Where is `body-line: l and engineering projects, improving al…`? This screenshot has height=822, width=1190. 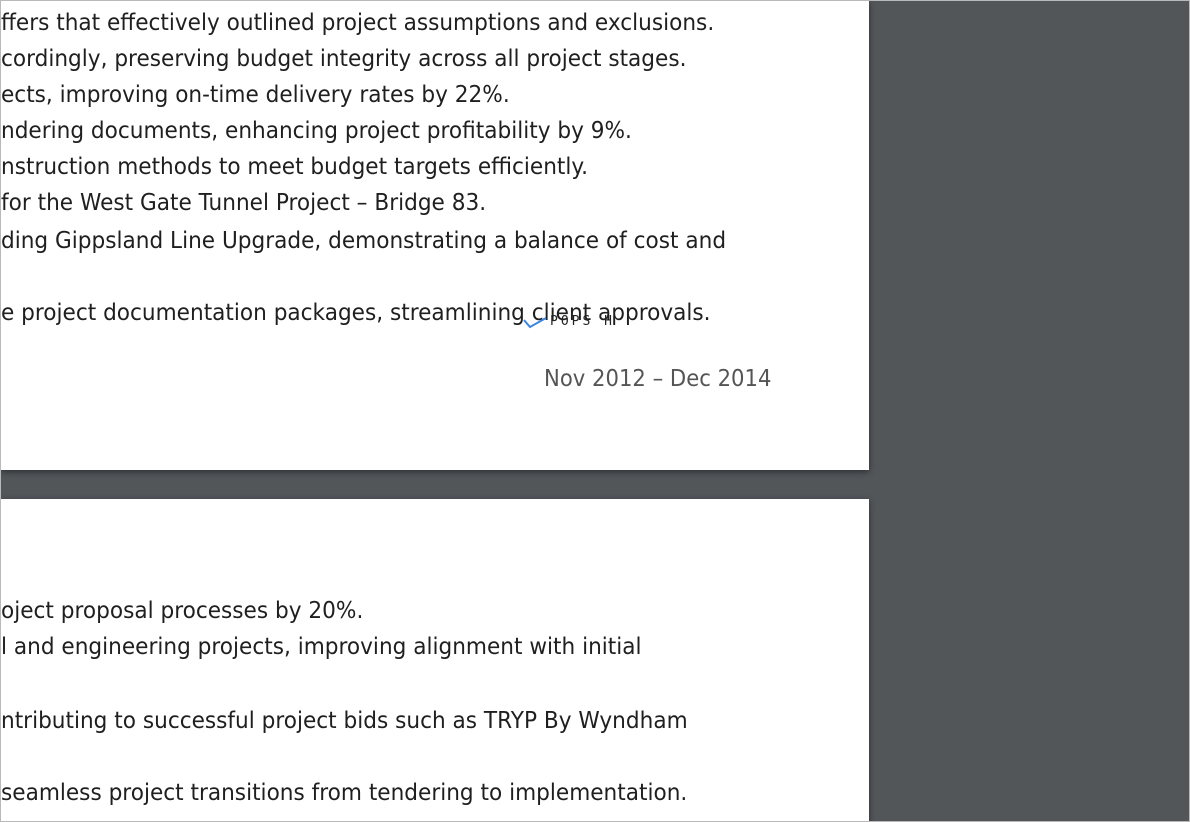 body-line: l and engineering projects, improving al… is located at coordinates (321, 646).